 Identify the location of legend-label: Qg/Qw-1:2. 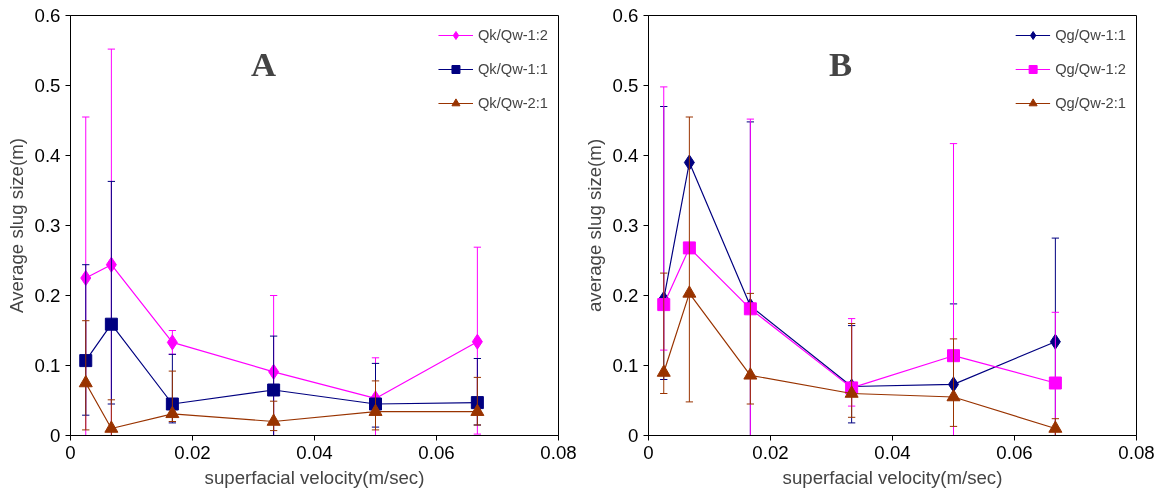
(1090, 69).